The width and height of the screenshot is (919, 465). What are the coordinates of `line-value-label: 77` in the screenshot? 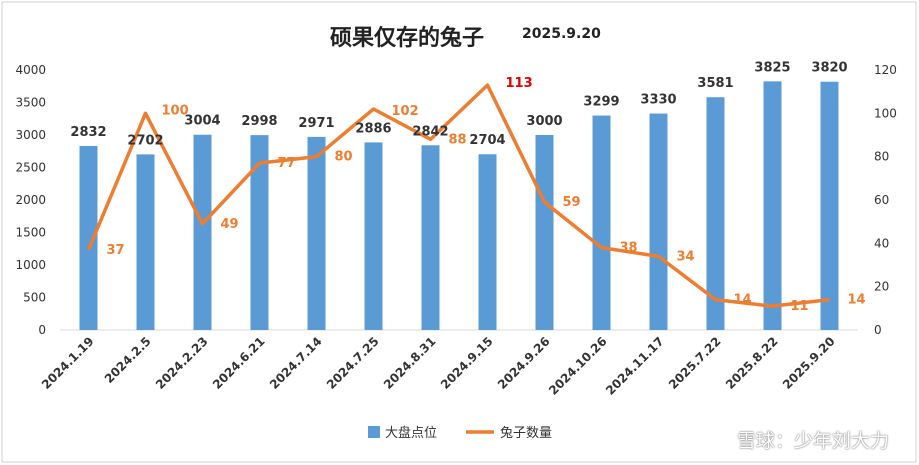 It's located at (287, 163).